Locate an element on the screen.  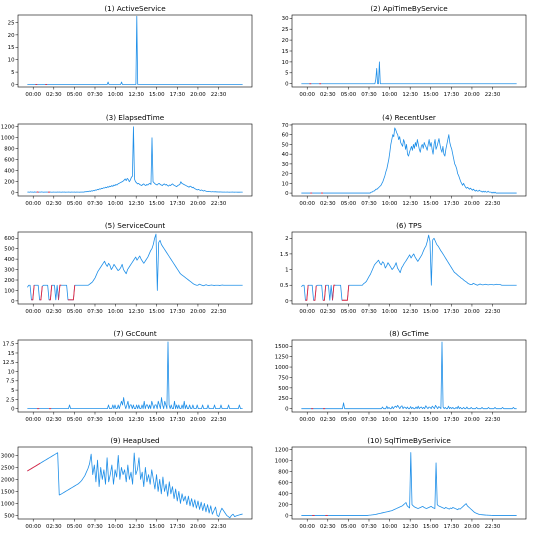
panel-title: (4) RecentUser is located at coordinates (409, 117).